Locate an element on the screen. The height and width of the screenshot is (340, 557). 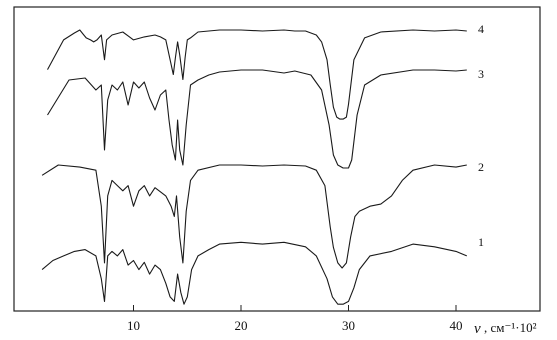
curve-label-3: 3 is located at coordinates (481, 74).